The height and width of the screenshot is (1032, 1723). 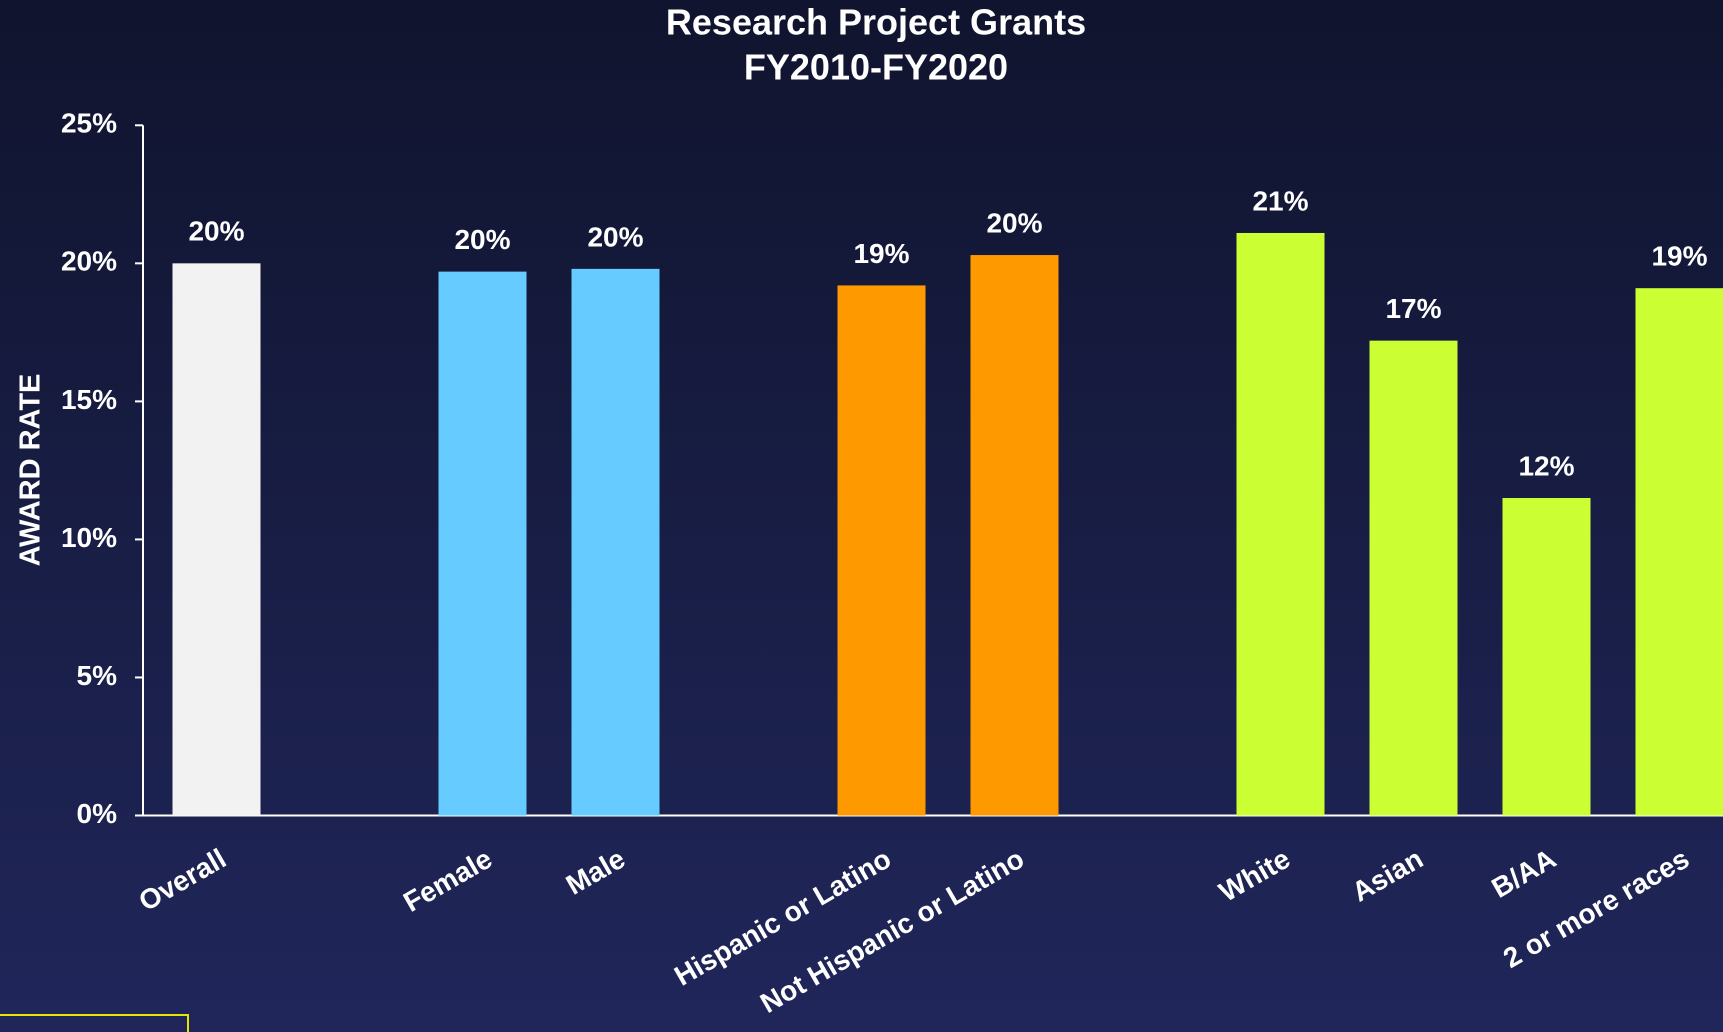 I want to click on data-label: 21%, so click(x=1280, y=200).